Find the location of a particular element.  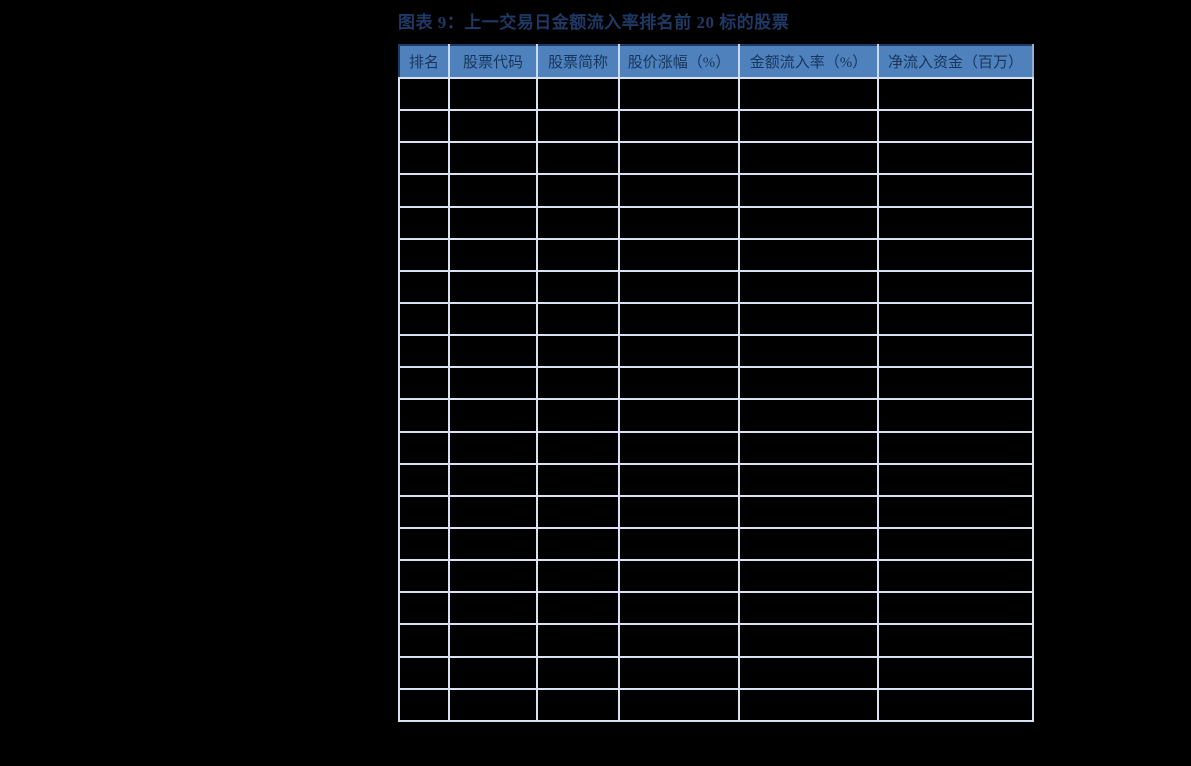

column-header-5: 净流入资金（百万） is located at coordinates (955, 61).